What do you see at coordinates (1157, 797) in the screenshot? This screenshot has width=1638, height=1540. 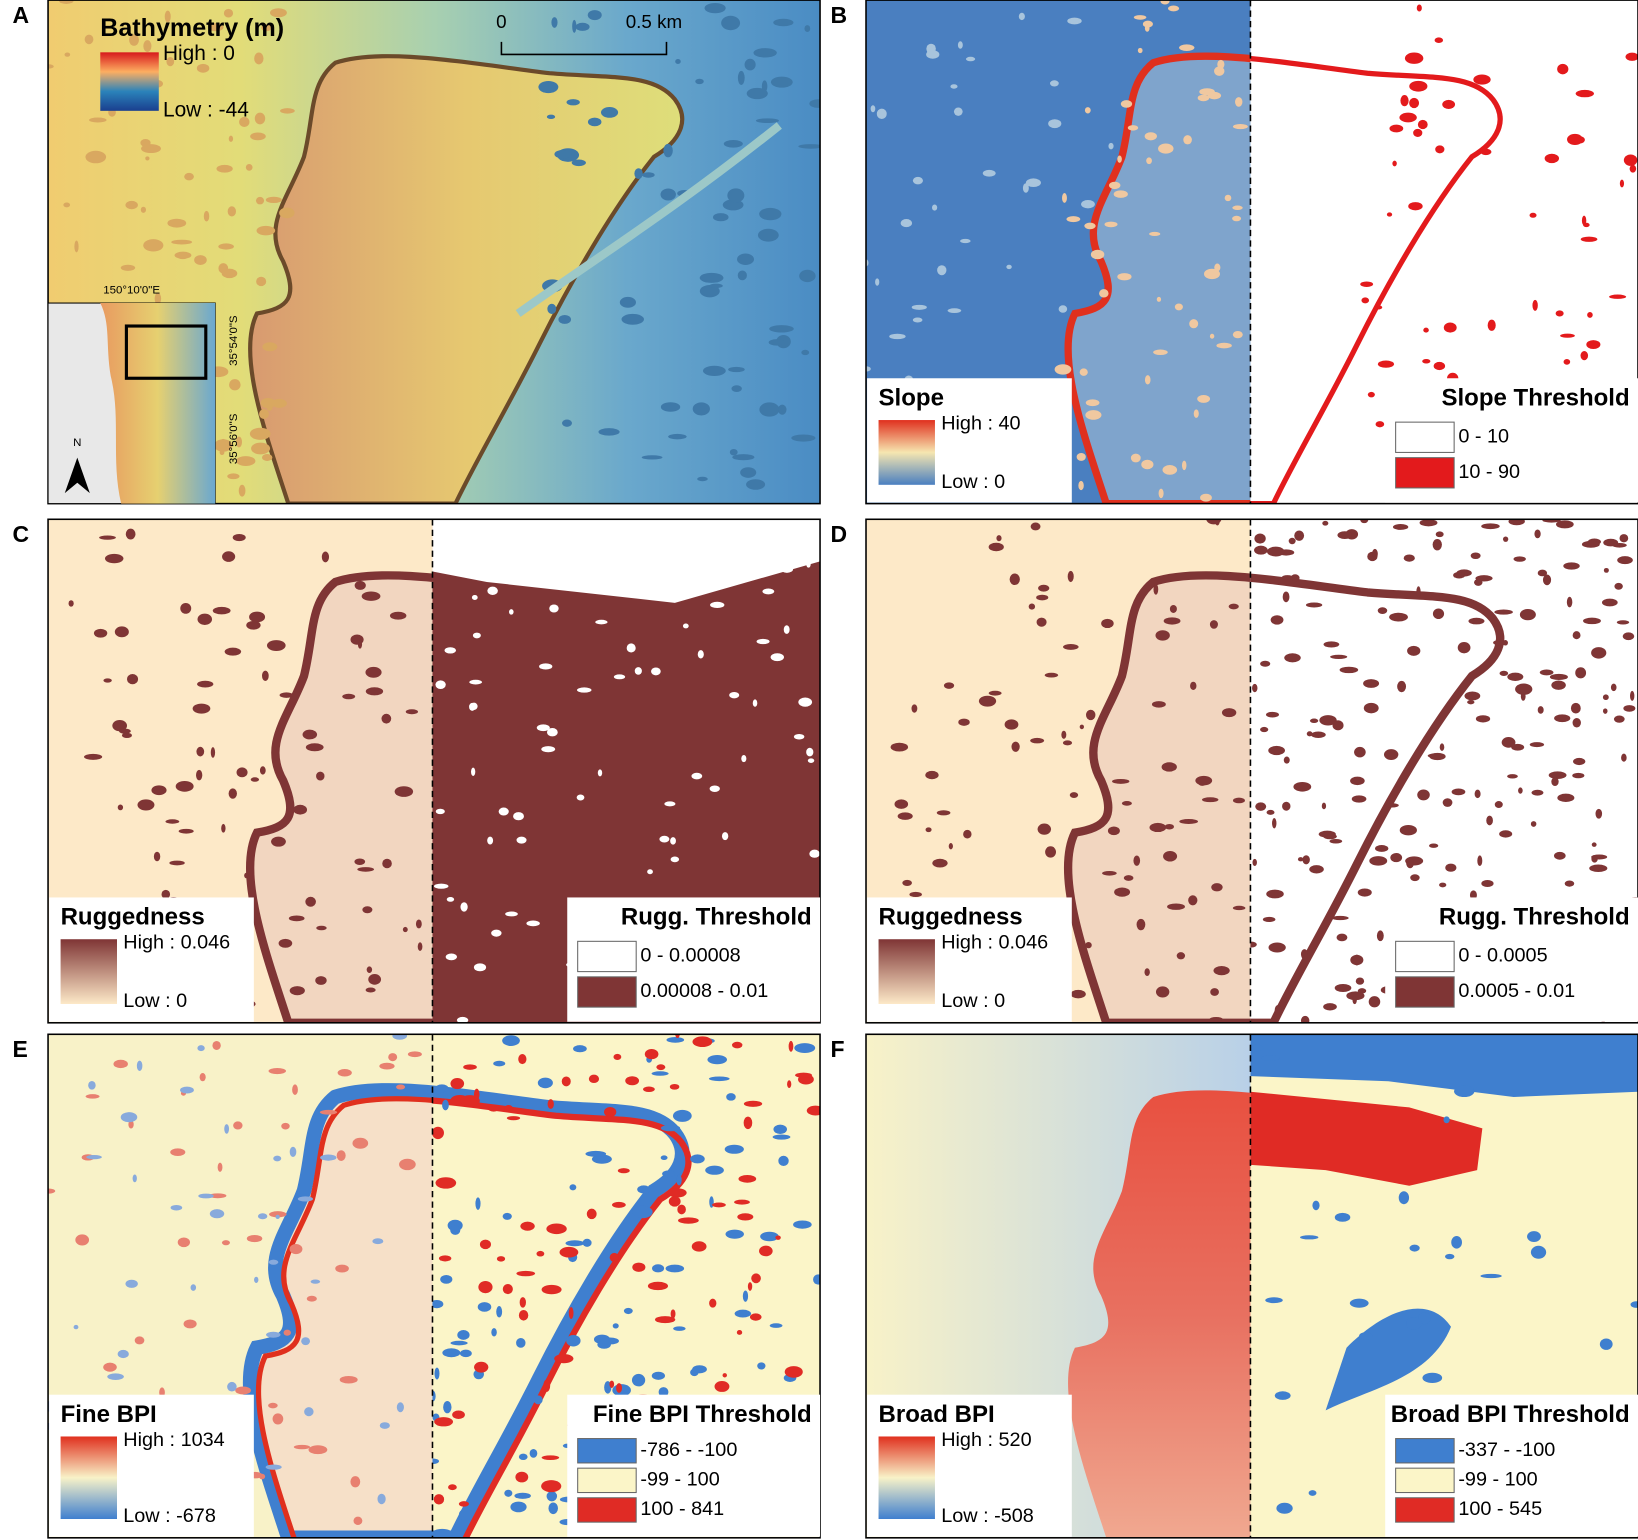 I see `reef-edge` at bounding box center [1157, 797].